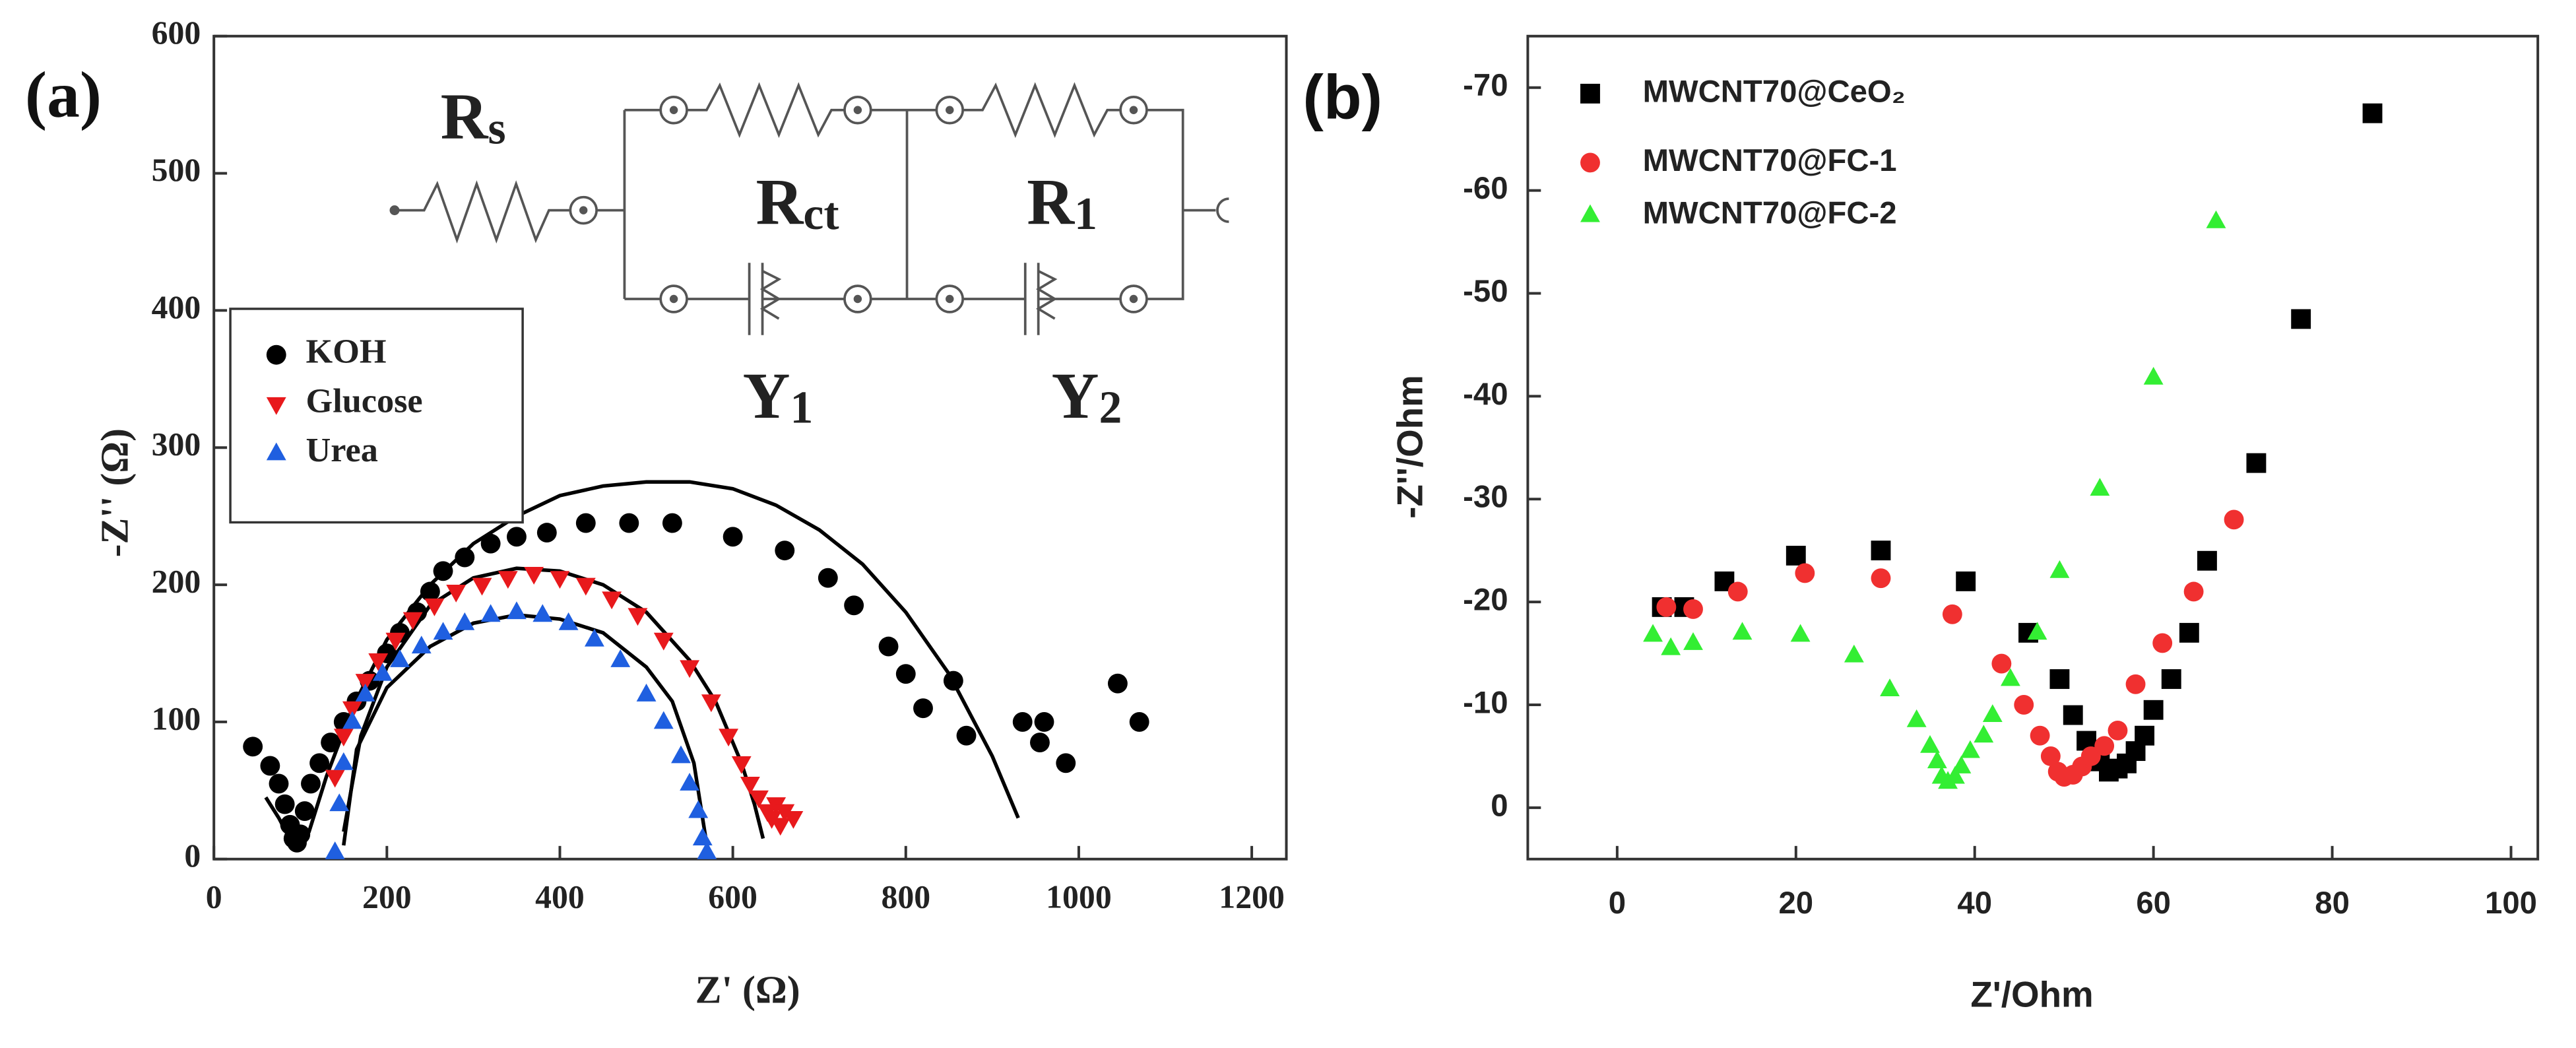  I want to click on y-tick-label: -10, so click(1485, 703).